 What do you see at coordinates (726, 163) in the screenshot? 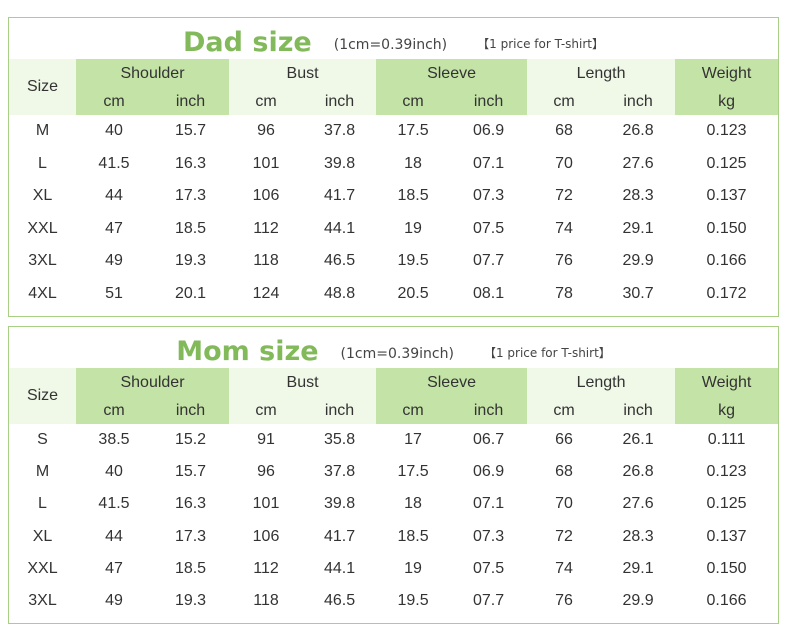
I see `weight-kg-cell: 0.125` at bounding box center [726, 163].